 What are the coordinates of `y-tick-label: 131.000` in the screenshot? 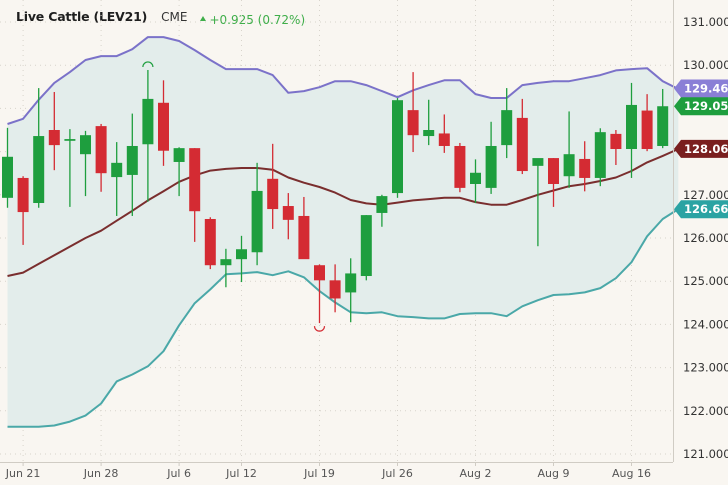 It's located at (705, 22).